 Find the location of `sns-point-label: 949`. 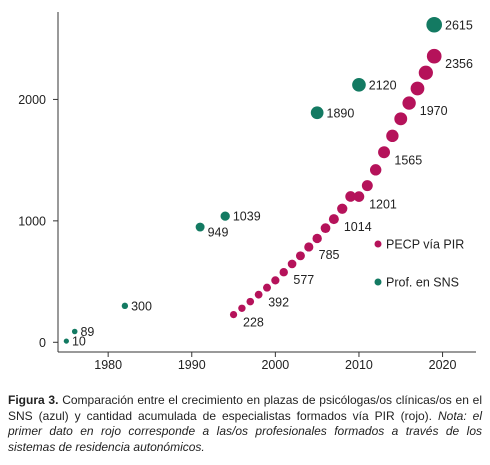

sns-point-label: 949 is located at coordinates (218, 233).